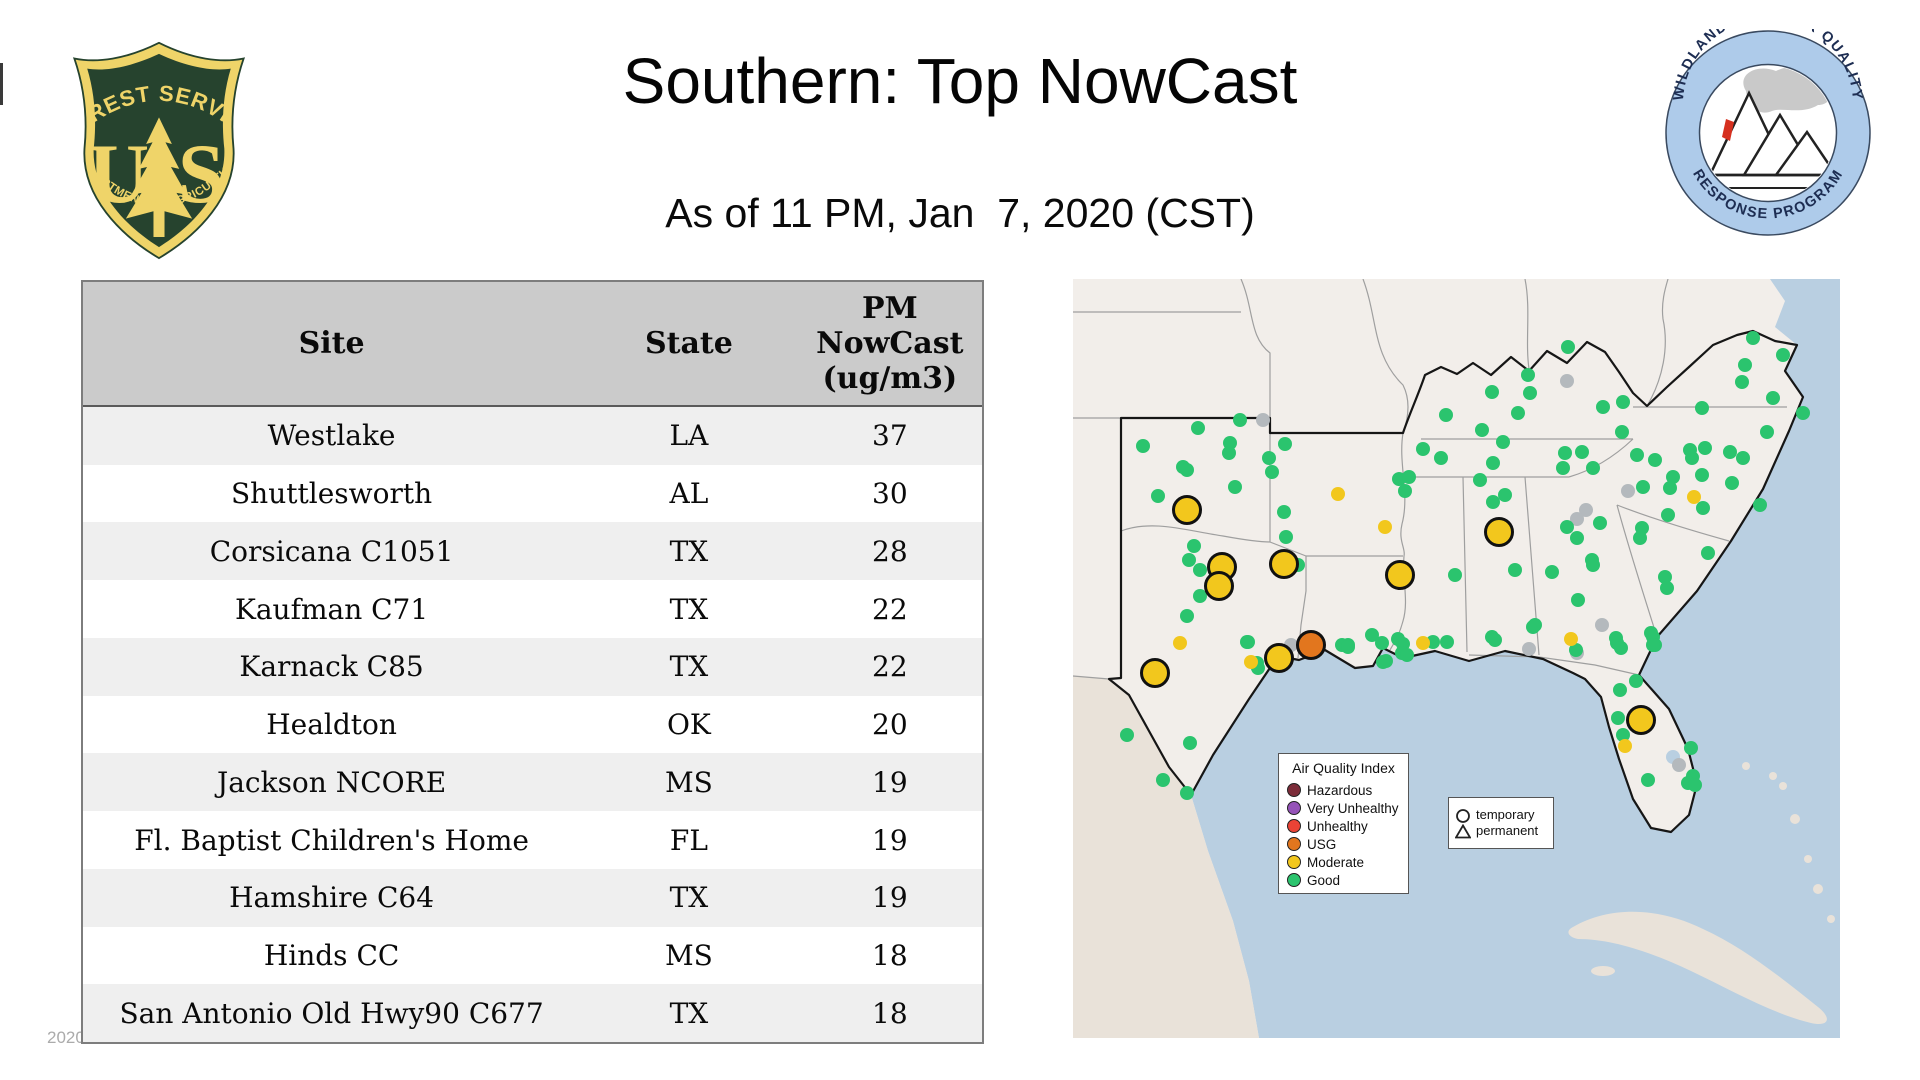 The width and height of the screenshot is (1920, 1080). I want to click on svg-text: S, so click(201, 174).